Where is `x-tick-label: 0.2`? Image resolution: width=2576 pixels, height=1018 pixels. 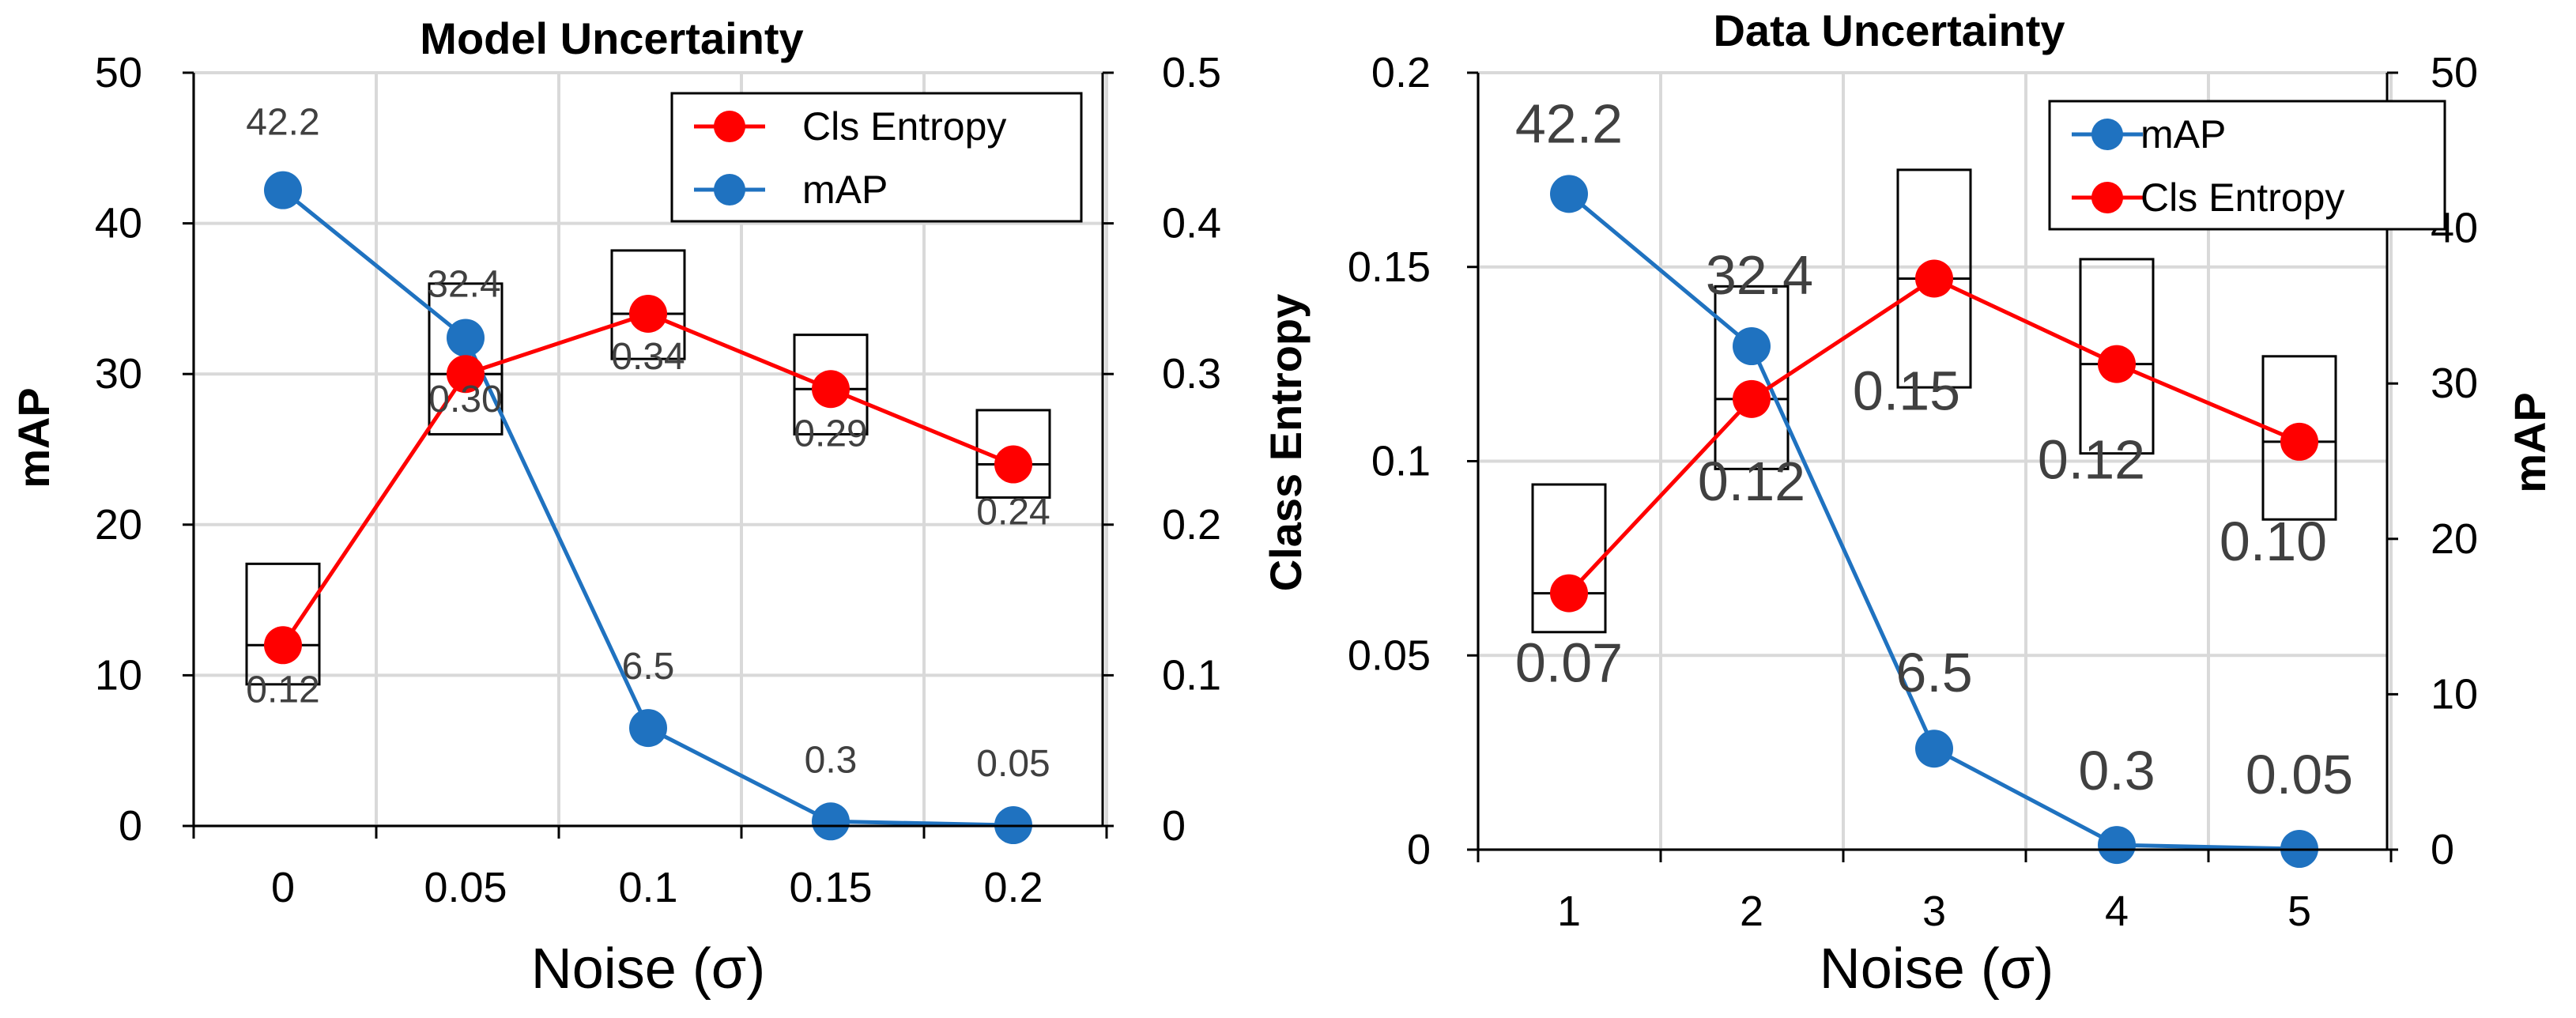
x-tick-label: 0.2 is located at coordinates (1013, 888).